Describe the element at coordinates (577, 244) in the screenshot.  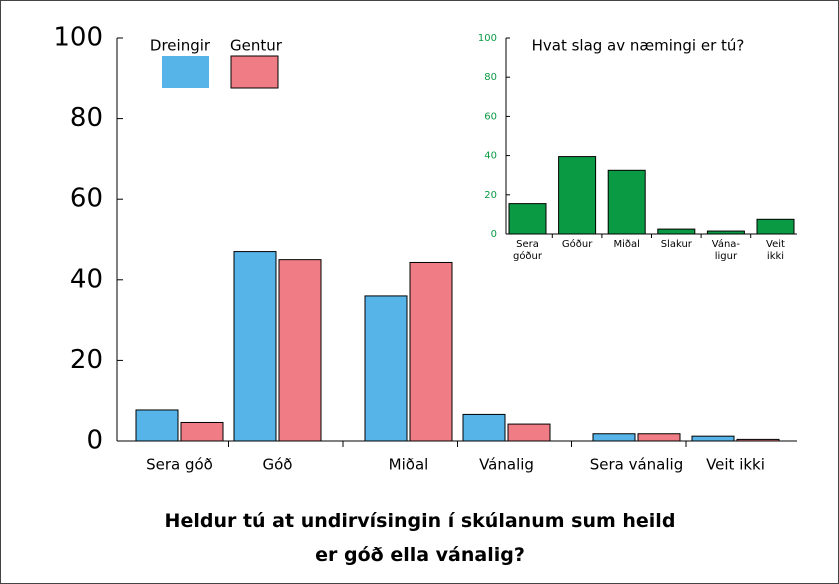
I see `x-tick-label: Góður` at that location.